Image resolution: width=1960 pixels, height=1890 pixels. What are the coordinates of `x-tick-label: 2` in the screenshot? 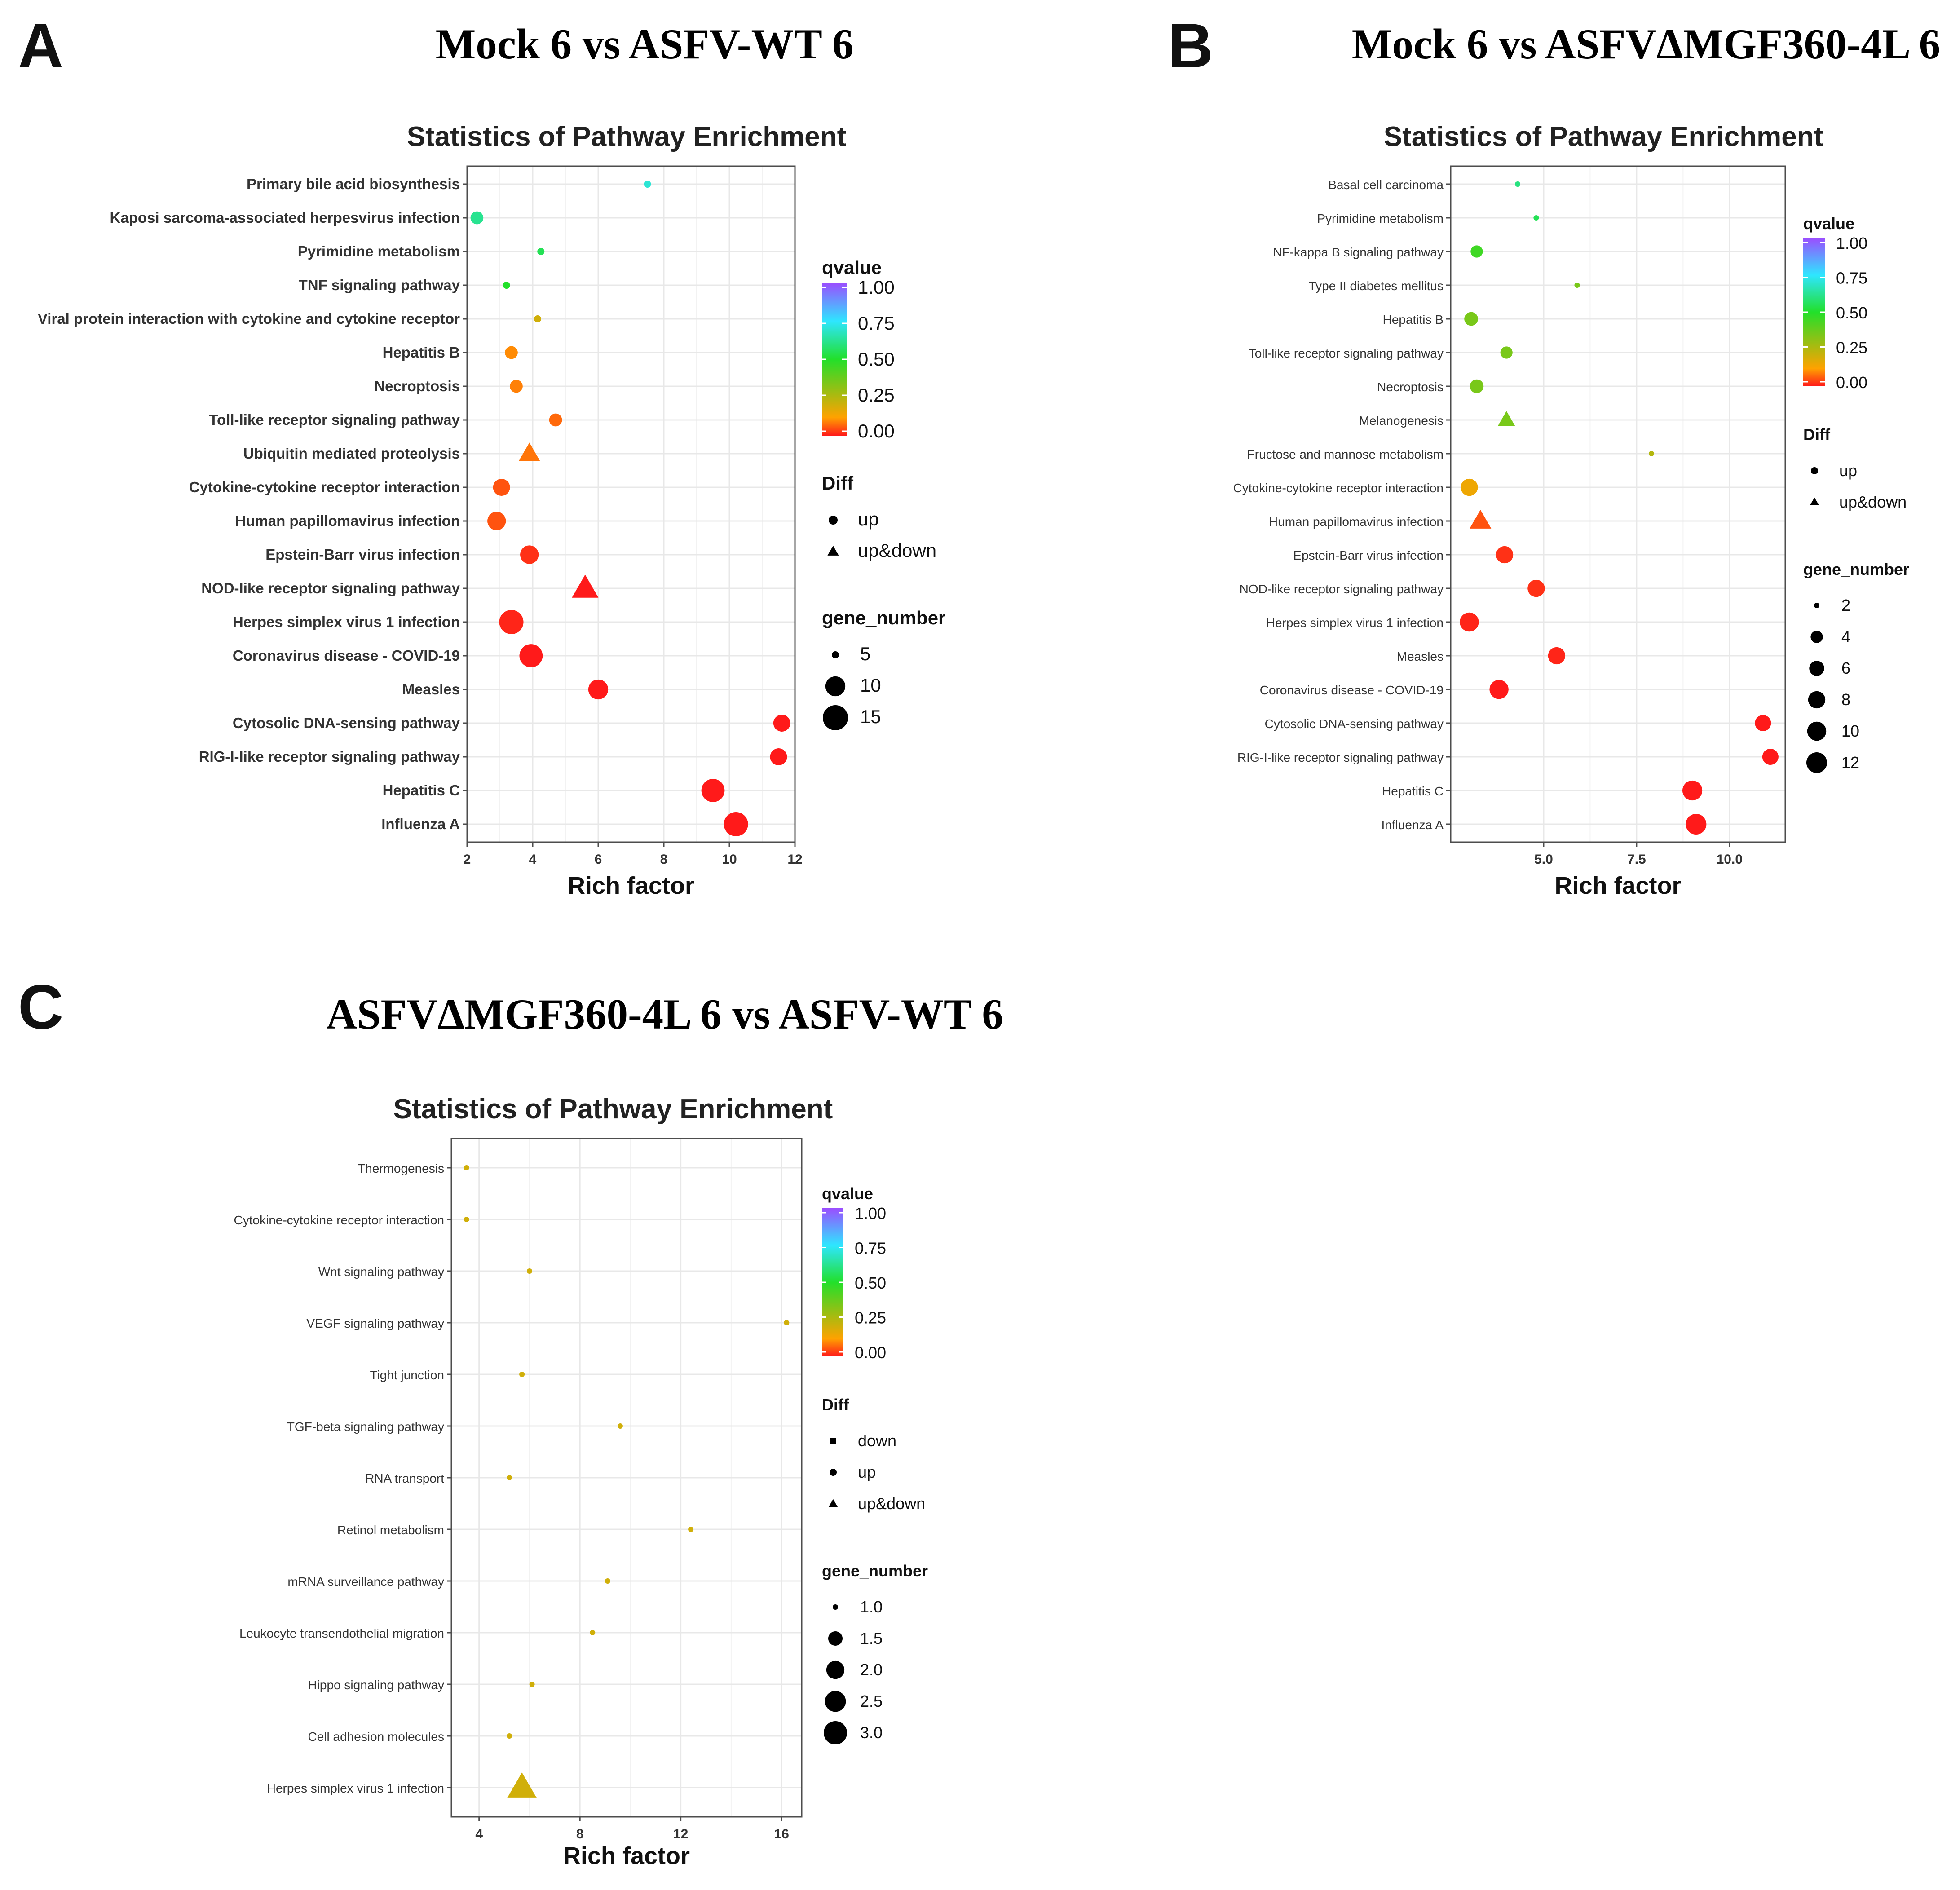 It's located at (467, 859).